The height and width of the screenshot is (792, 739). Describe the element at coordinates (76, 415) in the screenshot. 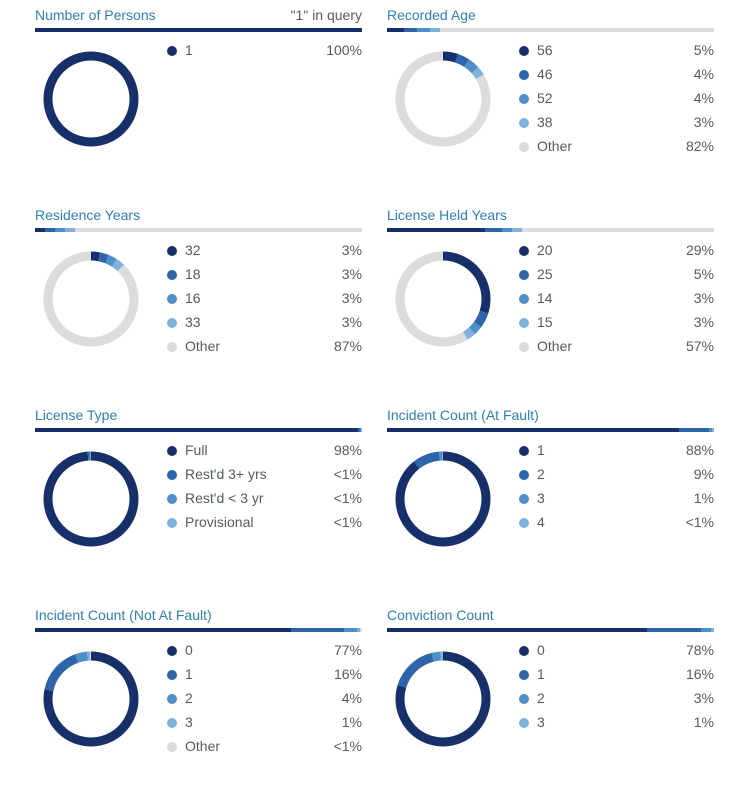

I see `chart-title: License Type` at that location.